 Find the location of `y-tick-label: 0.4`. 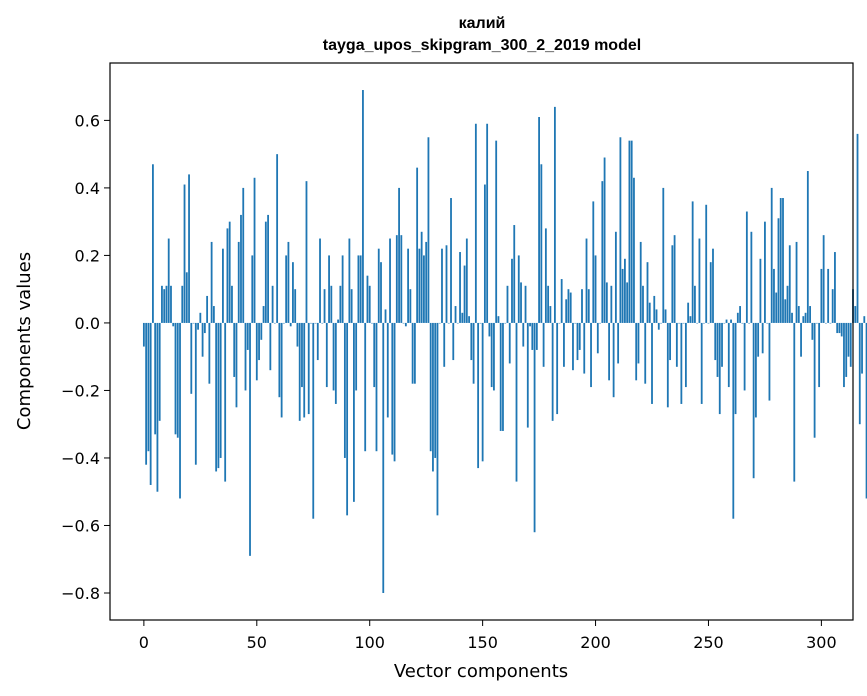

y-tick-label: 0.4 is located at coordinates (87, 188).